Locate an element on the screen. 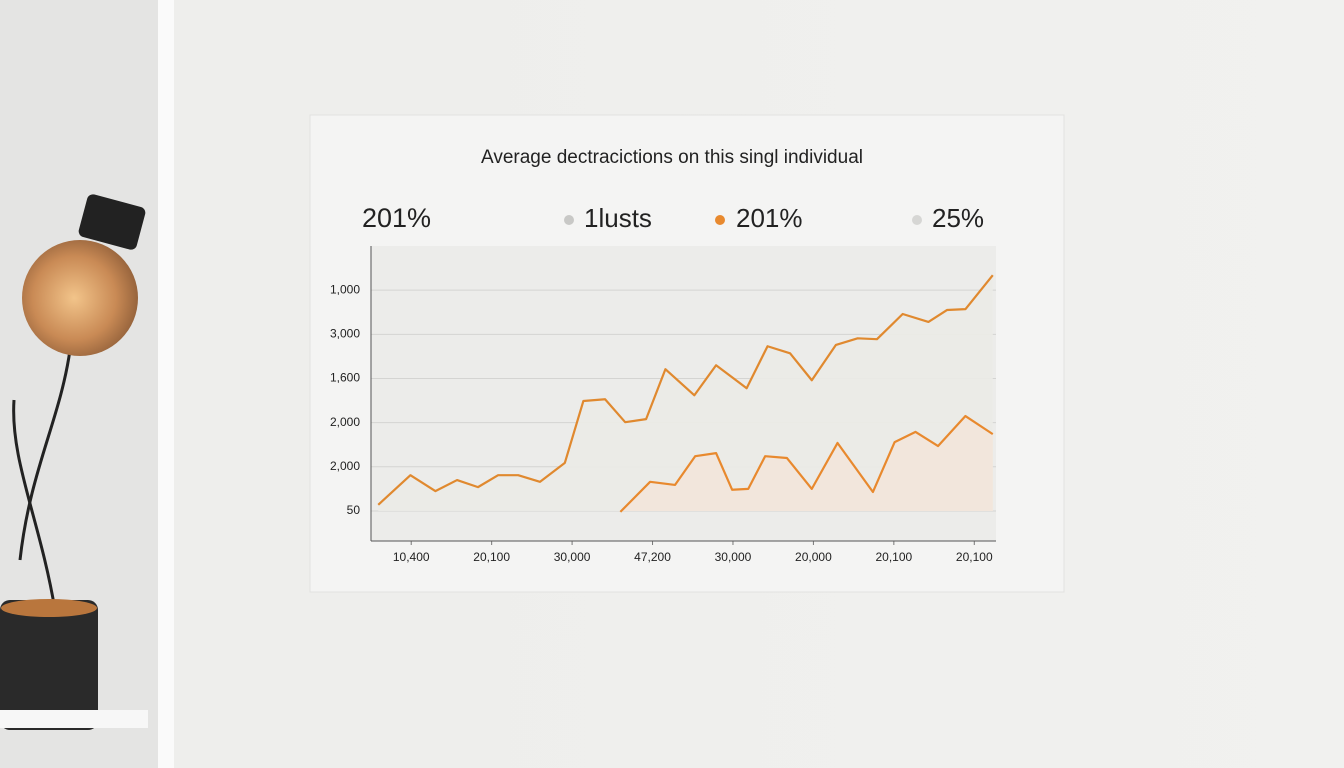  pot is located at coordinates (49, 665).